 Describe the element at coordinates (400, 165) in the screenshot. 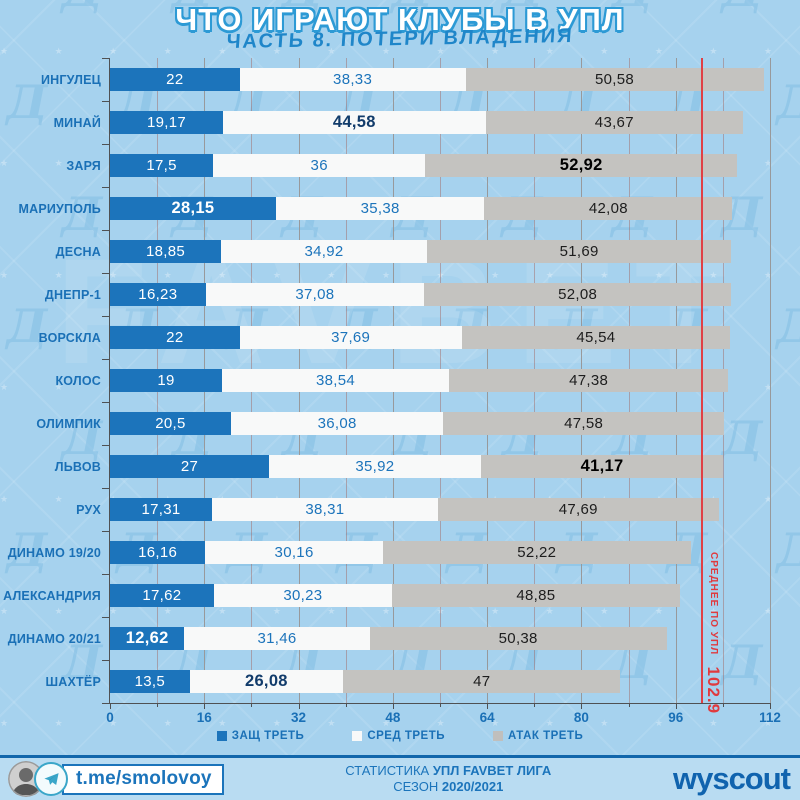

I see `chart-row: ЗАРЯ 17,5 36 52,92` at that location.